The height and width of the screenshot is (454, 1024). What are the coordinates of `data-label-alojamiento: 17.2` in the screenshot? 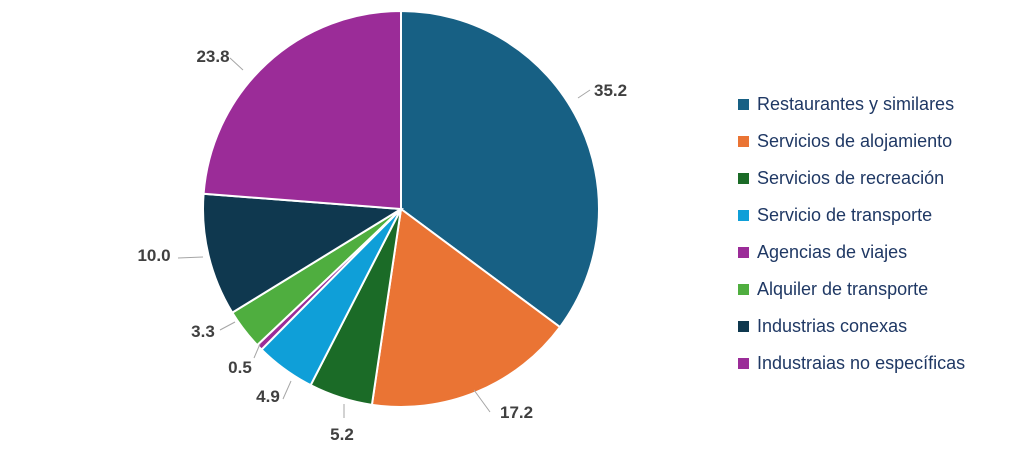 It's located at (516, 412).